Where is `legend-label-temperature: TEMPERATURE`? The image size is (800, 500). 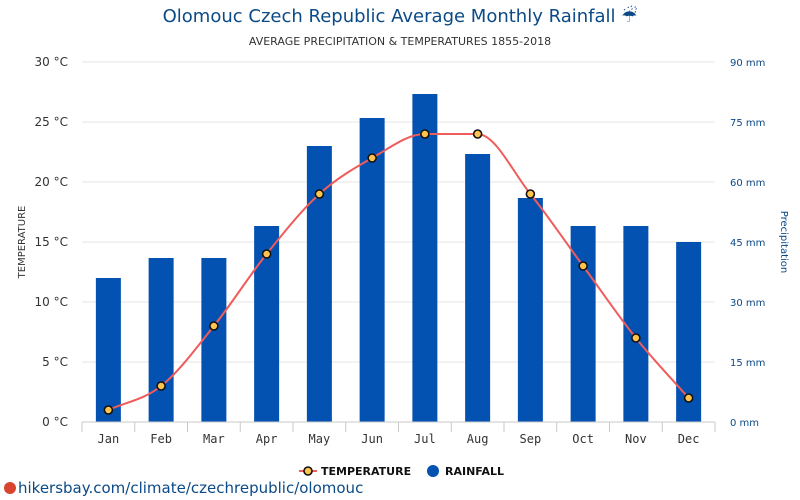 legend-label-temperature: TEMPERATURE is located at coordinates (366, 471).